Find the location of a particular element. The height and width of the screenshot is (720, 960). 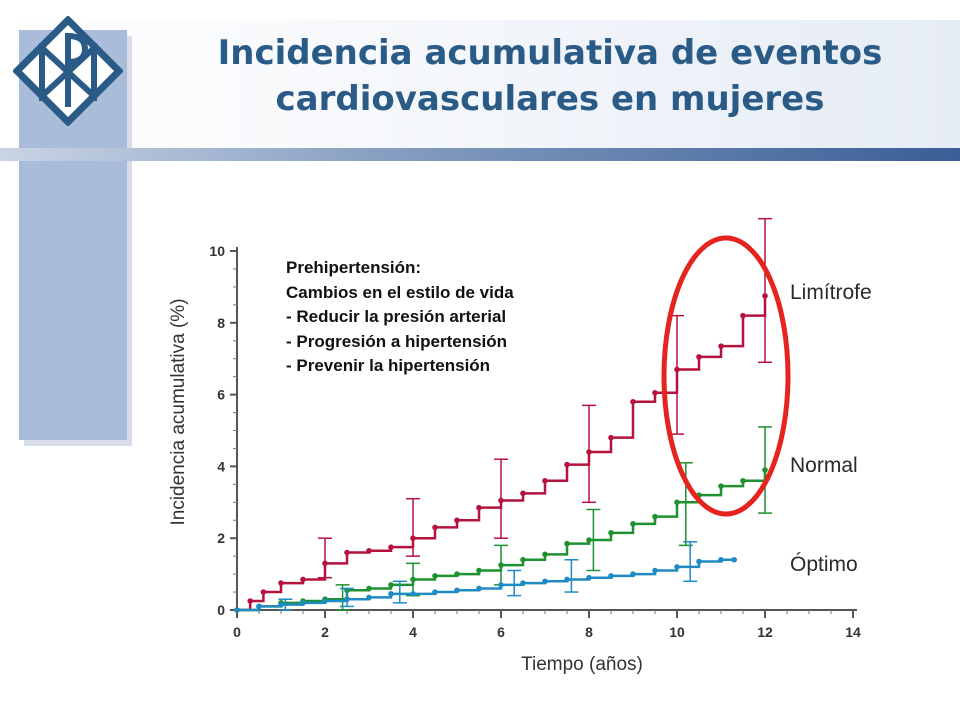

x-tick-label: 12 is located at coordinates (765, 632).